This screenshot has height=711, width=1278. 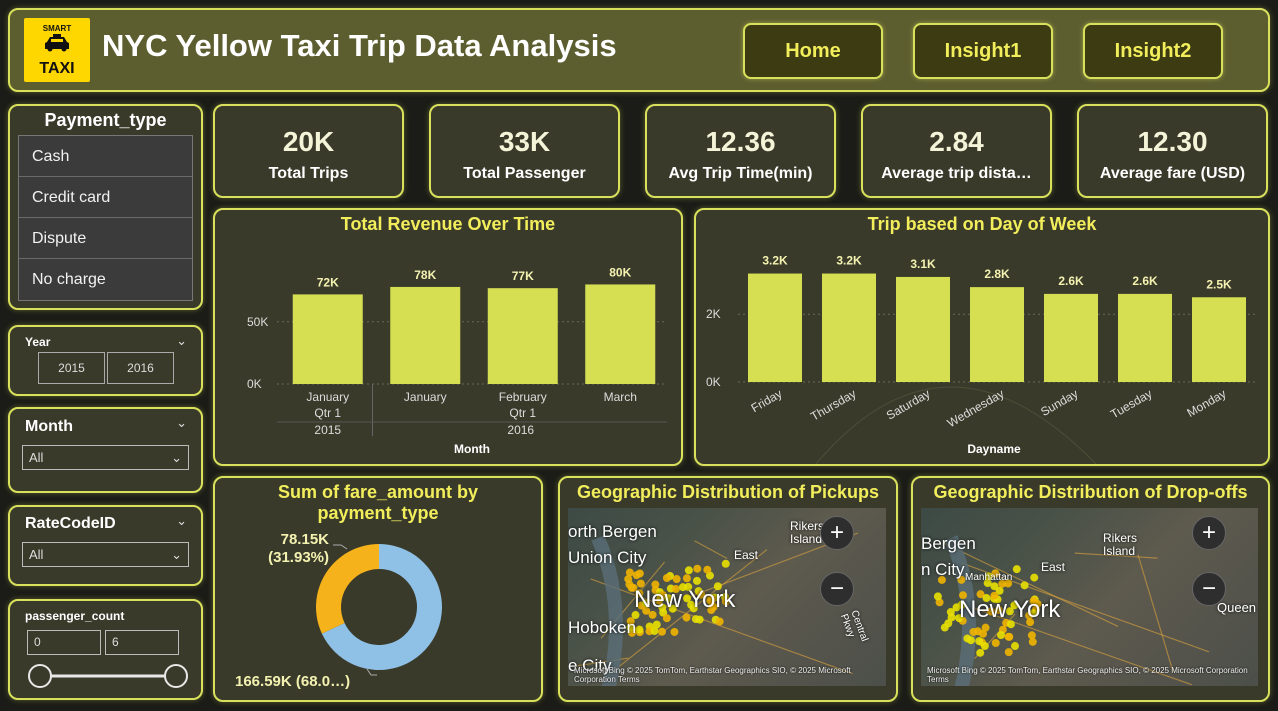 I want to click on x-tick-label: Tuesday, so click(x=1131, y=403).